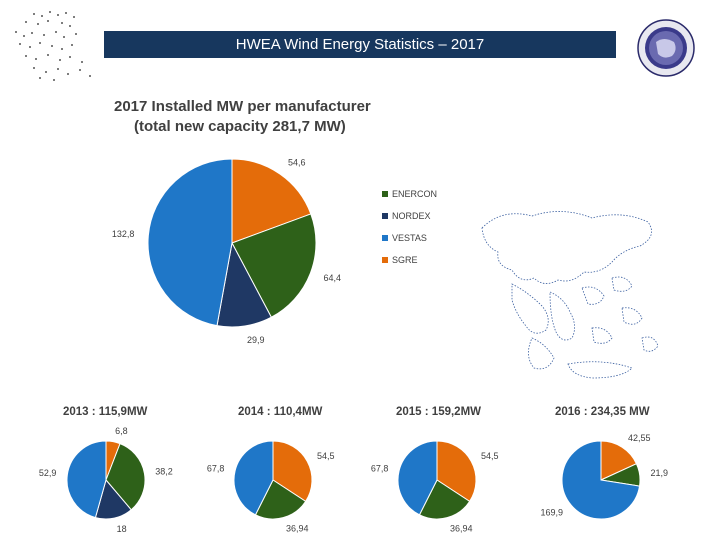 This screenshot has width=720, height=540. What do you see at coordinates (253, 478) in the screenshot?
I see `pie-slice-2014-vestas` at bounding box center [253, 478].